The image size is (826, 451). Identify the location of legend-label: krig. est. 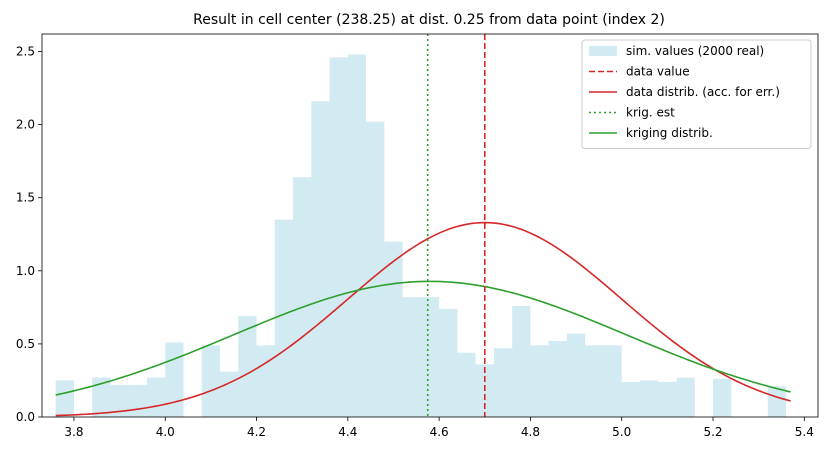
(650, 113).